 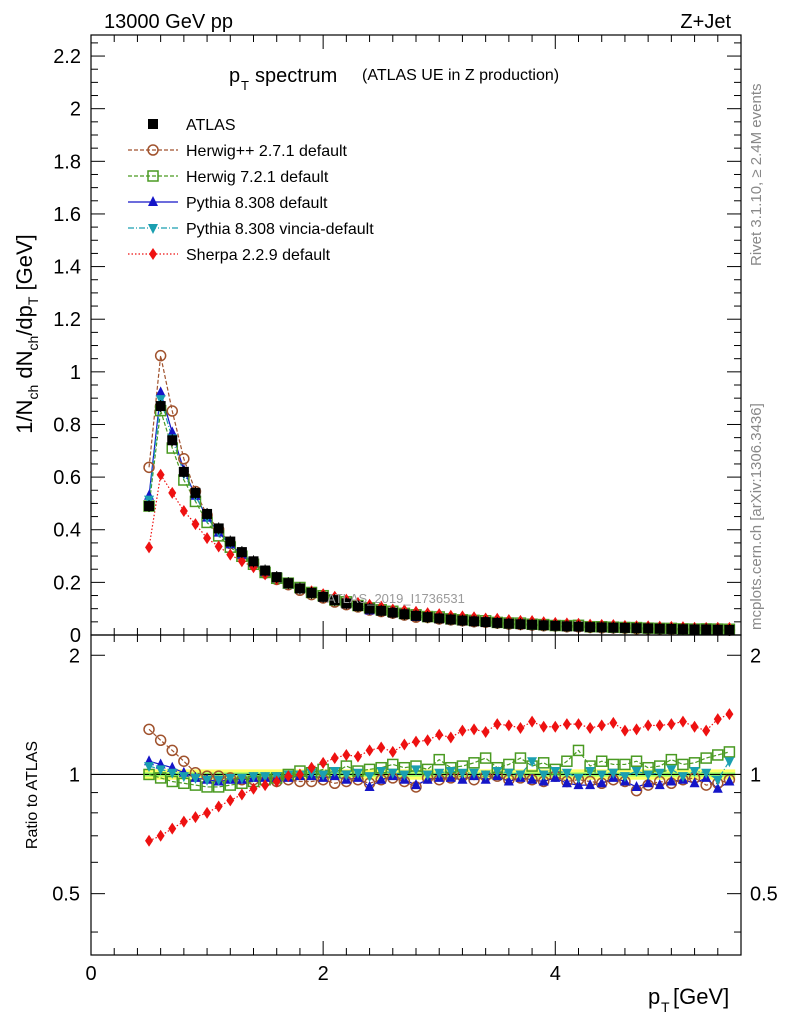 What do you see at coordinates (67, 583) in the screenshot?
I see `y-tick-label: 0.2` at bounding box center [67, 583].